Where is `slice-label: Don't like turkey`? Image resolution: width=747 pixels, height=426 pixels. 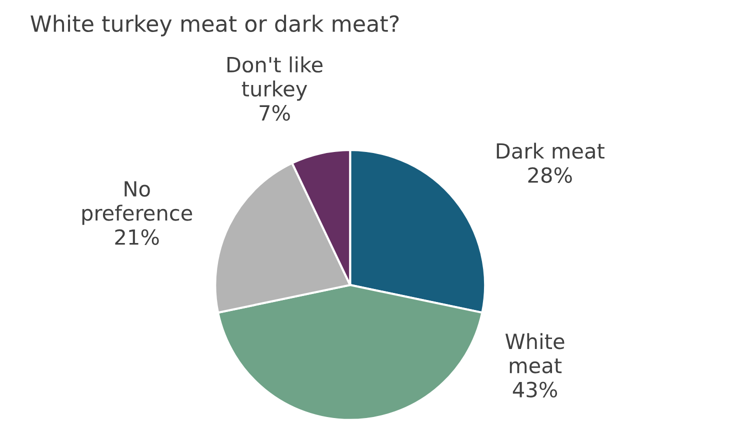 slice-label: Don't like turkey is located at coordinates (275, 78).